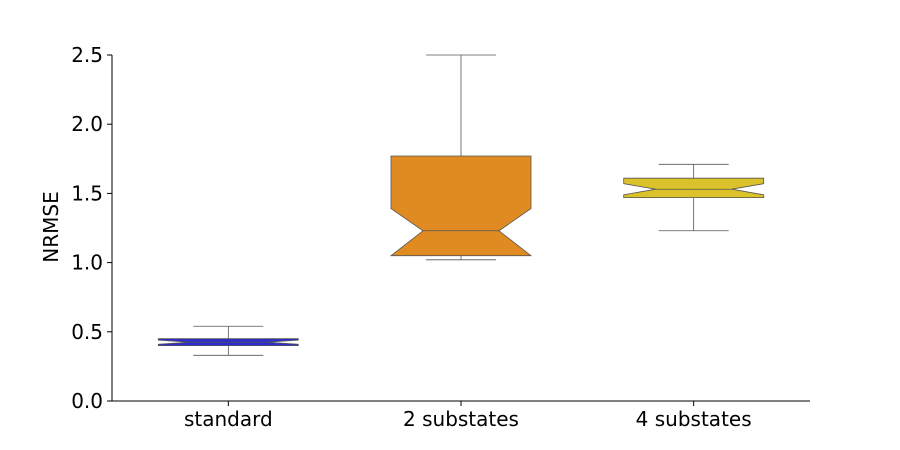 This screenshot has height=450, width=900. What do you see at coordinates (51, 226) in the screenshot?
I see `y-axis-label: NRMSE` at bounding box center [51, 226].